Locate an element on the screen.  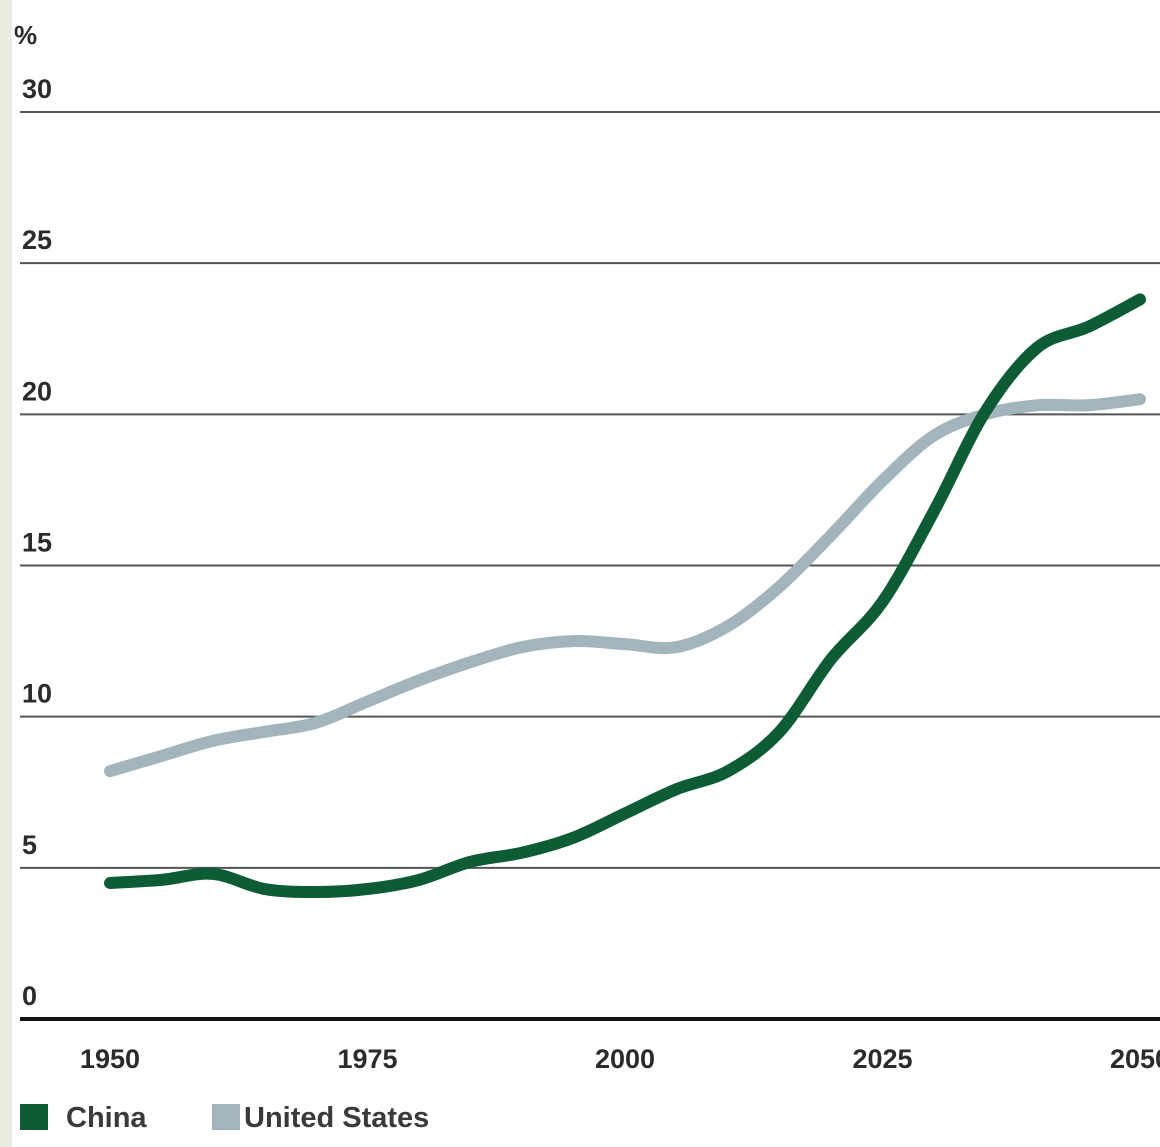
x-tick-label: 1975 is located at coordinates (367, 1059).